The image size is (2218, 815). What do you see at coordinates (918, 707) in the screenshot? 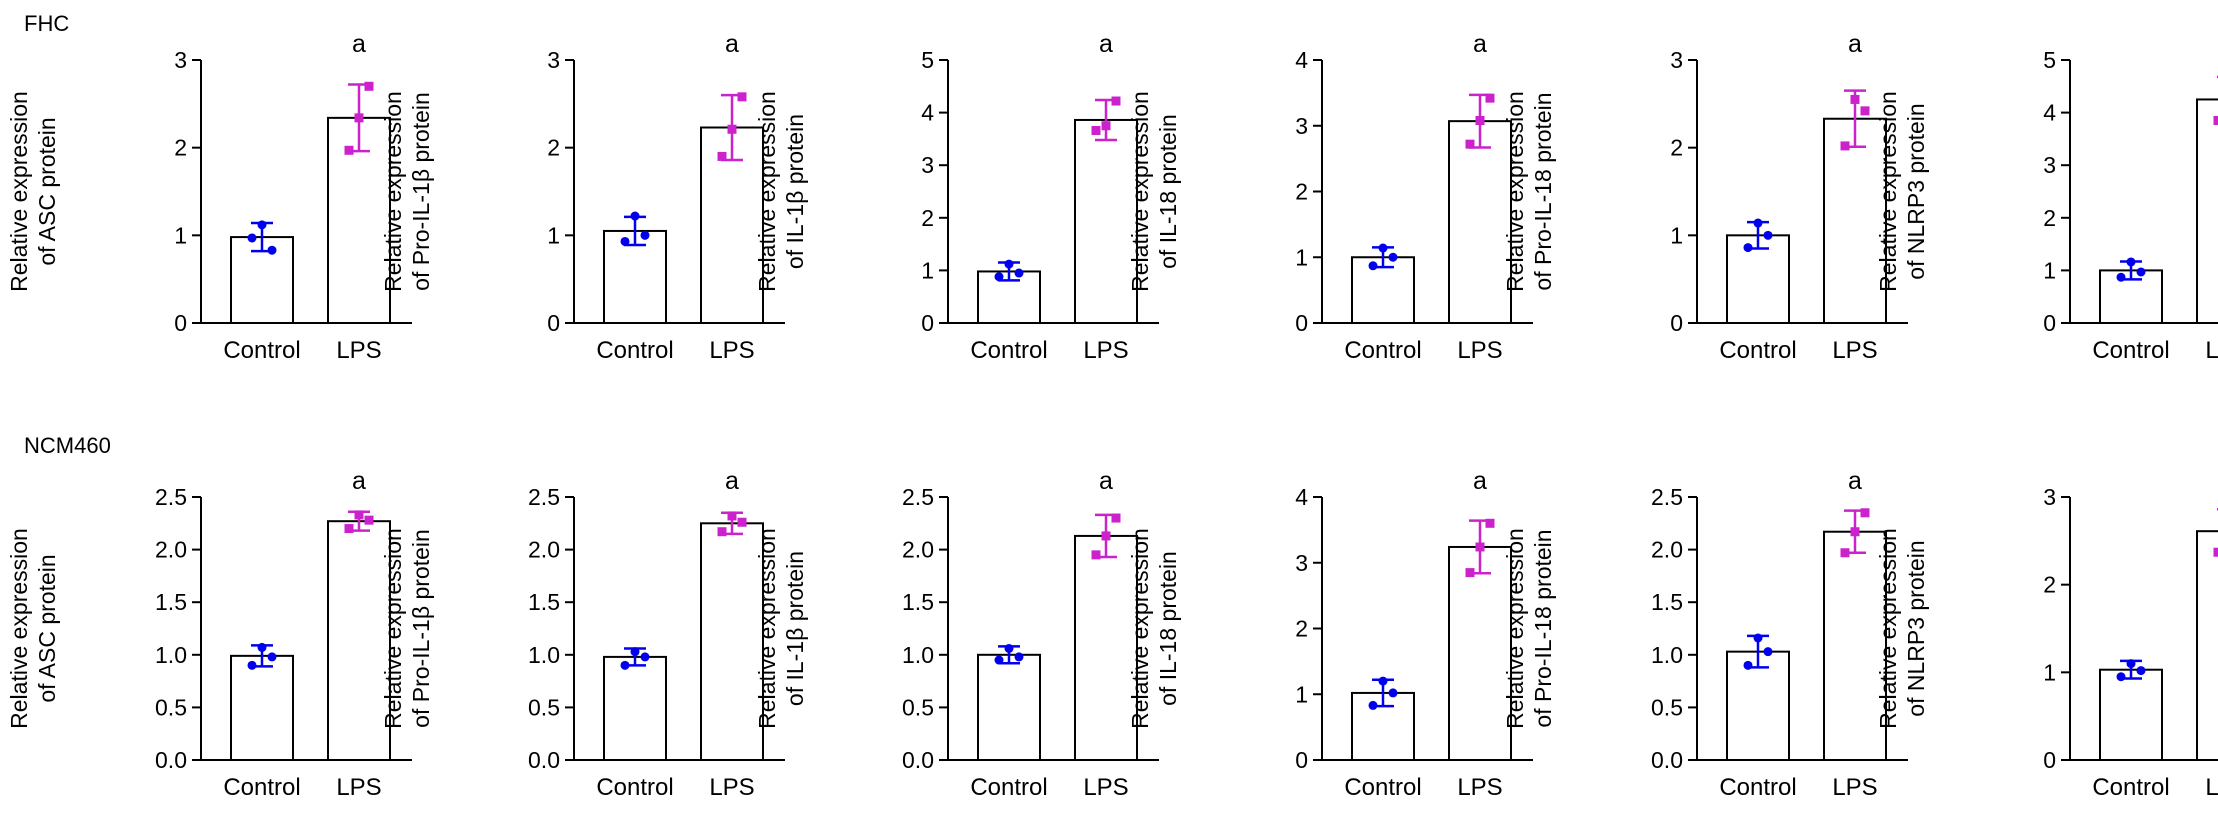
I see `y-tick-label: 0.5` at bounding box center [918, 707].